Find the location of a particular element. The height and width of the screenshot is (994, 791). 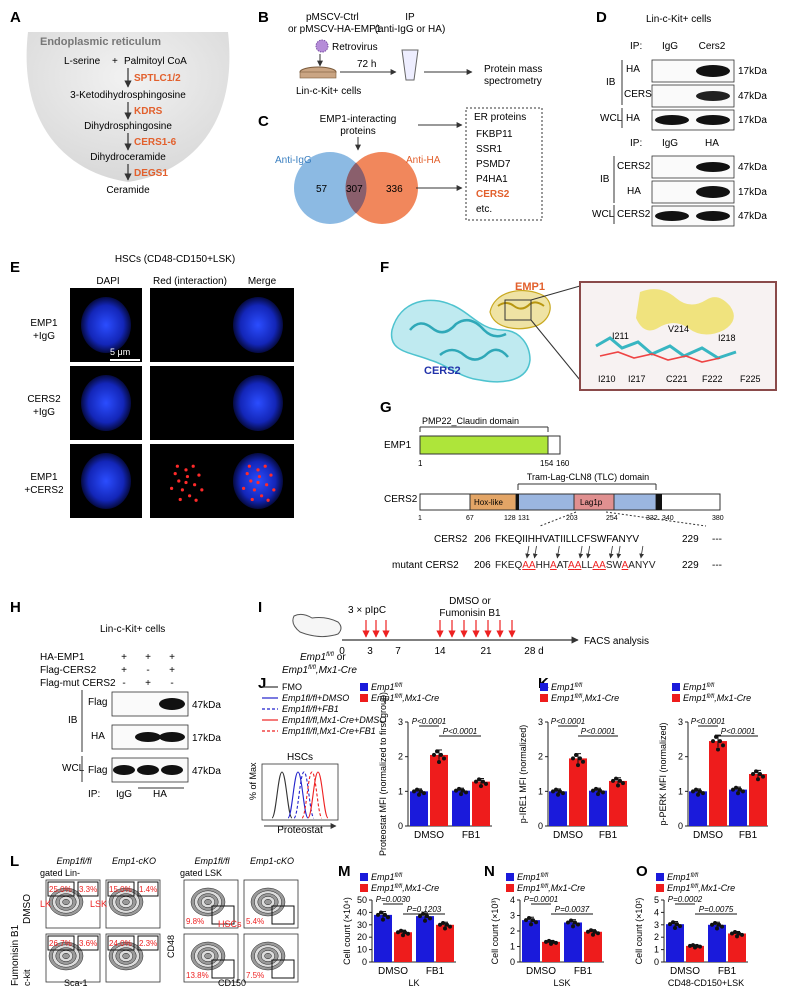

histogram-curve is located at coordinates (282, 795).